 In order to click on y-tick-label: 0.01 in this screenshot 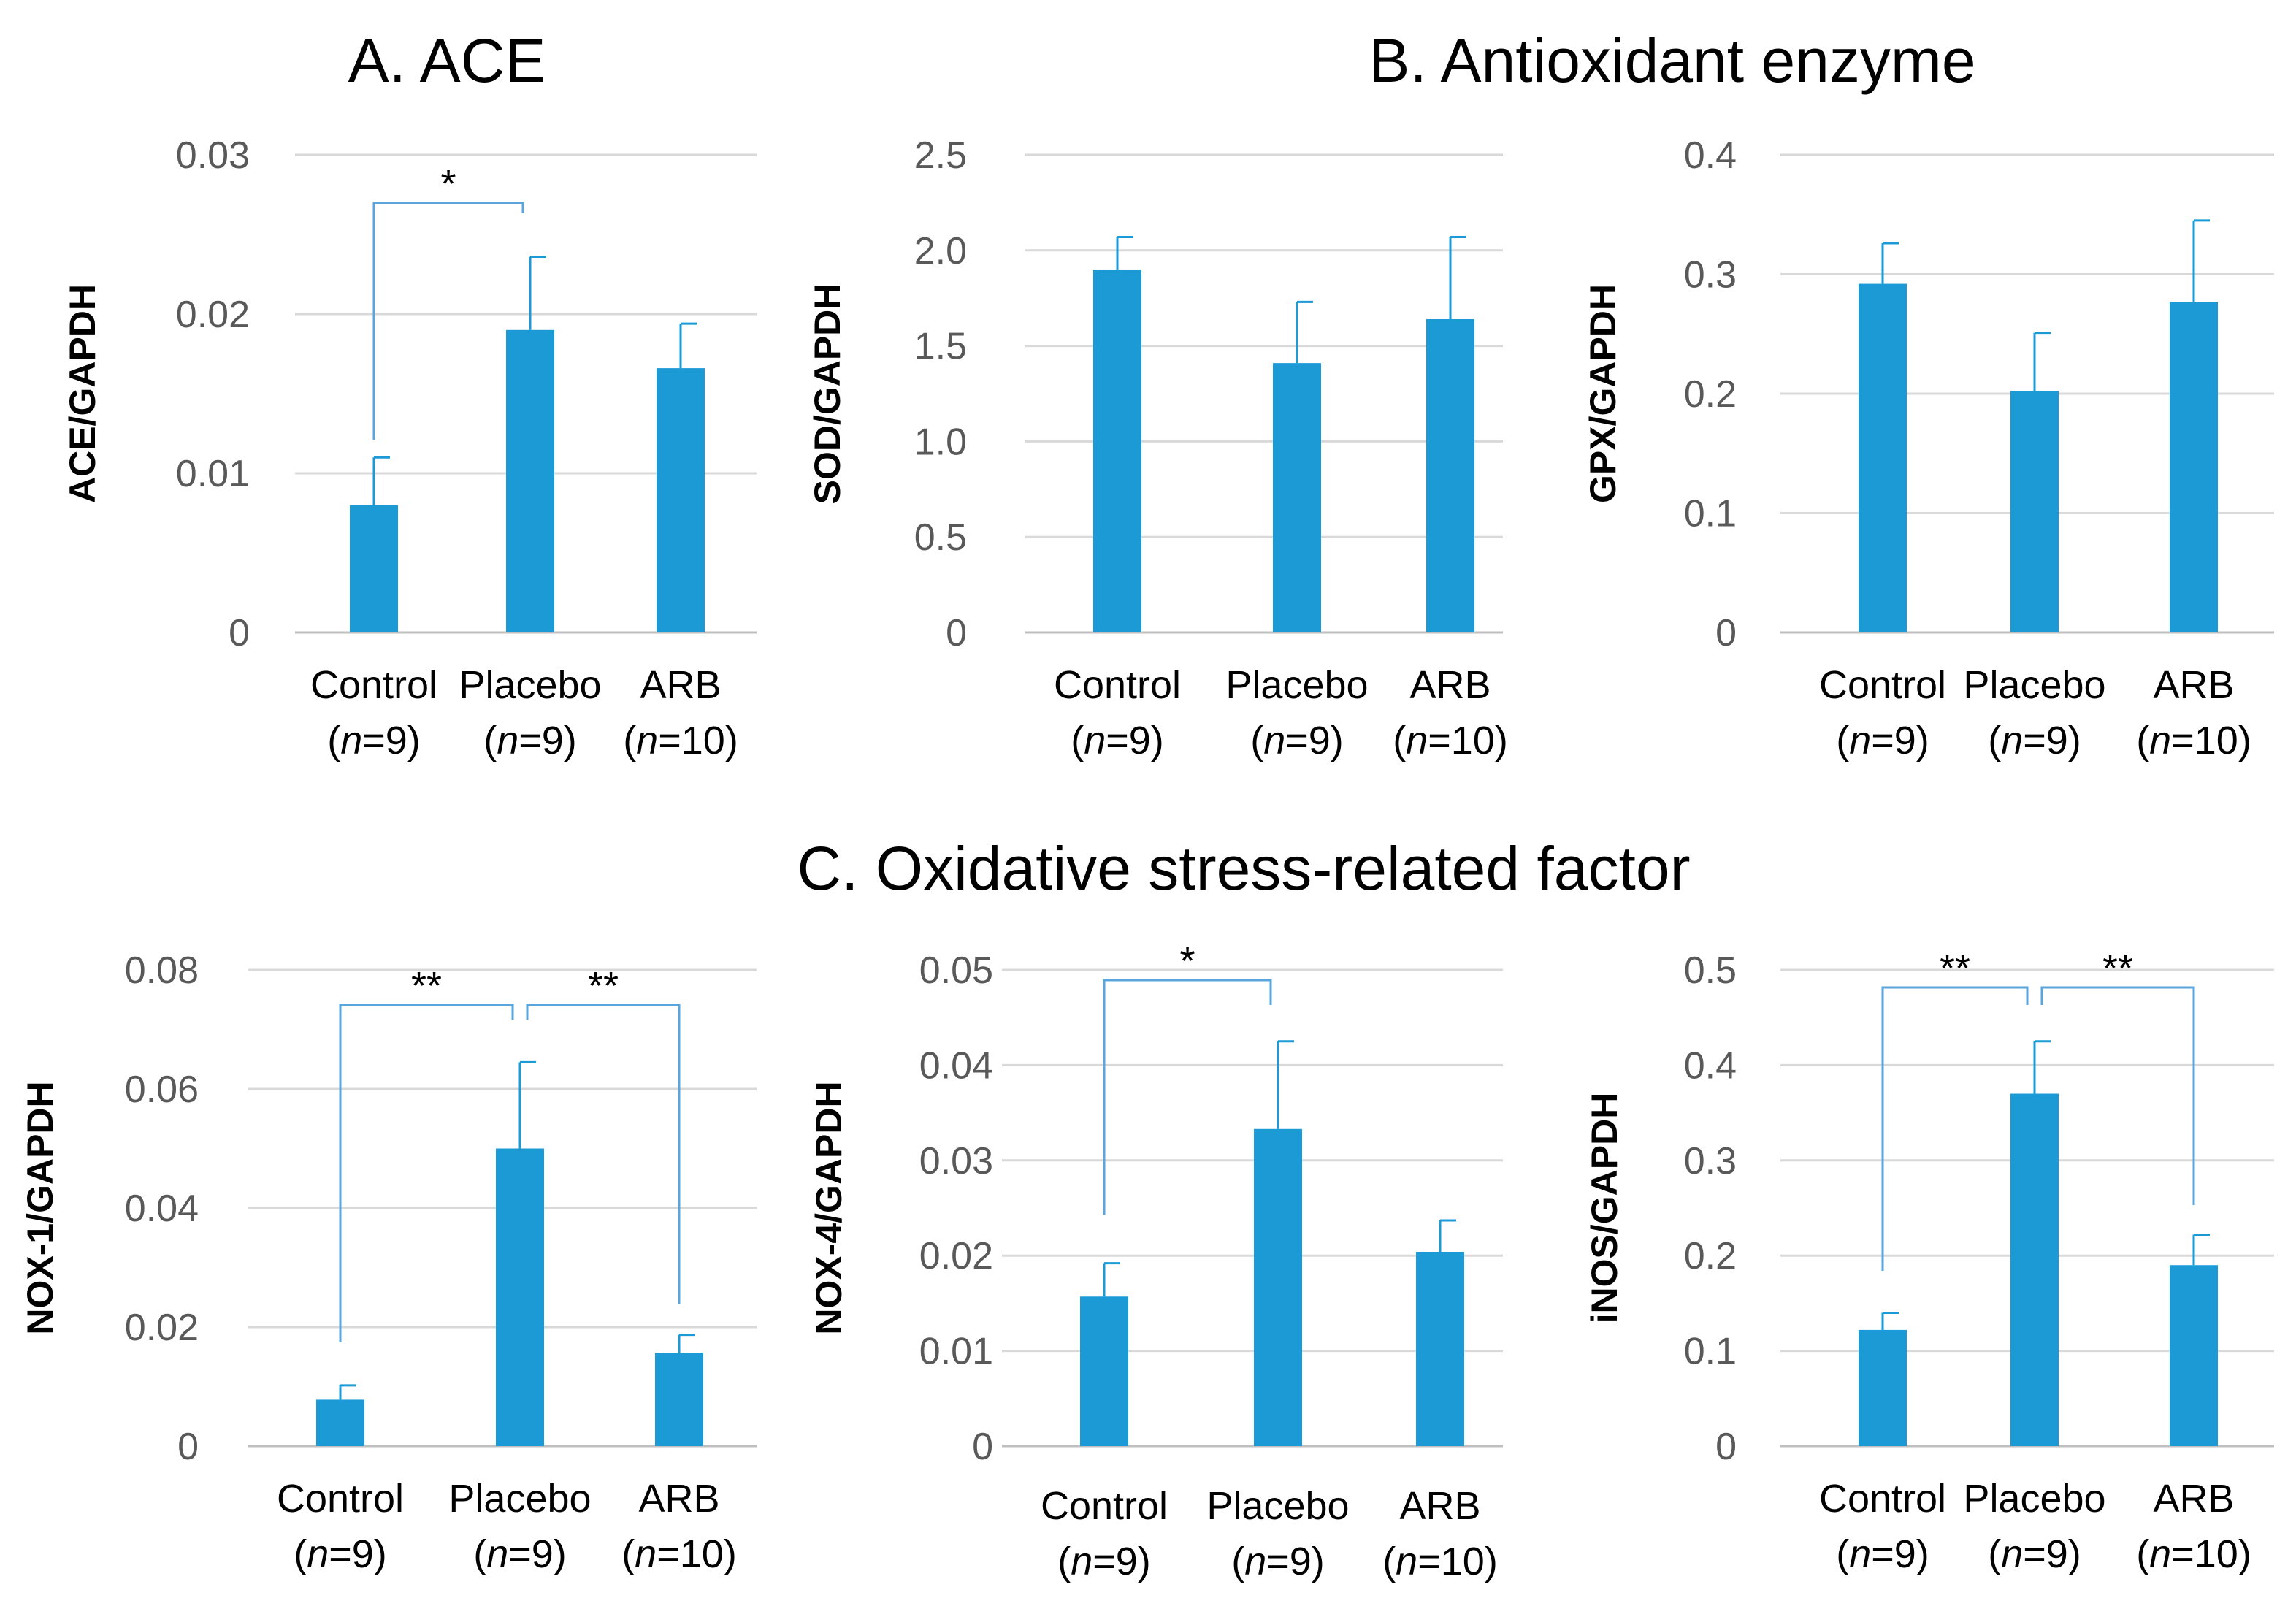, I will do `click(956, 1352)`.